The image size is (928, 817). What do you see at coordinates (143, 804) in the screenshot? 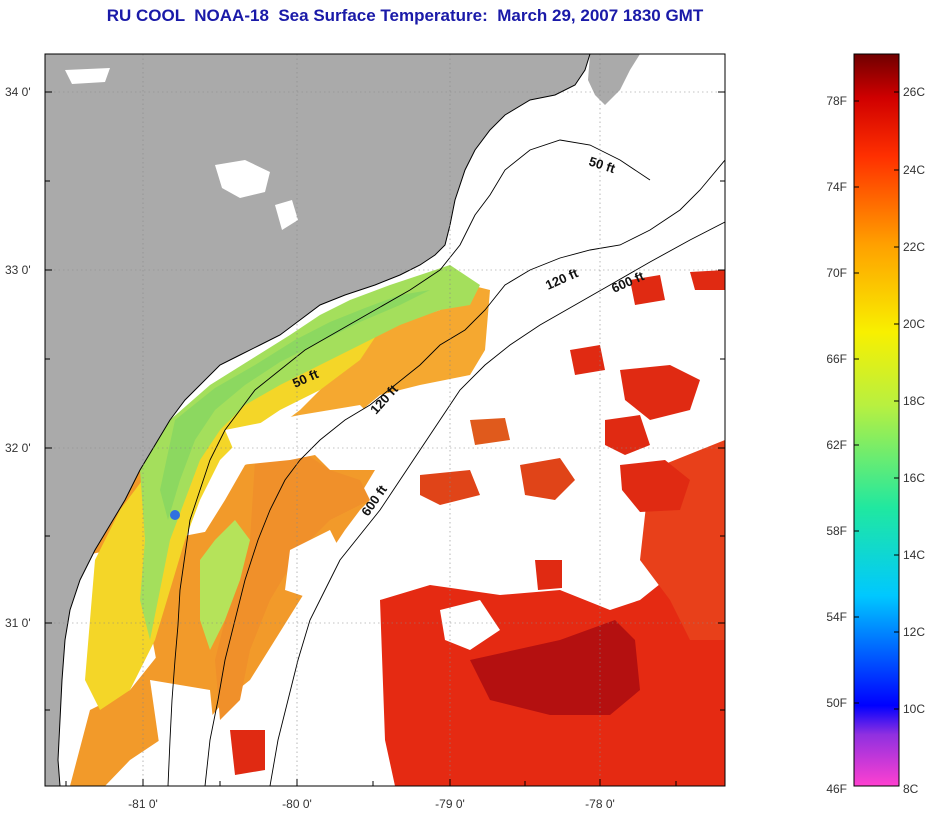
I see `lon-label-81: -81 0'` at bounding box center [143, 804].